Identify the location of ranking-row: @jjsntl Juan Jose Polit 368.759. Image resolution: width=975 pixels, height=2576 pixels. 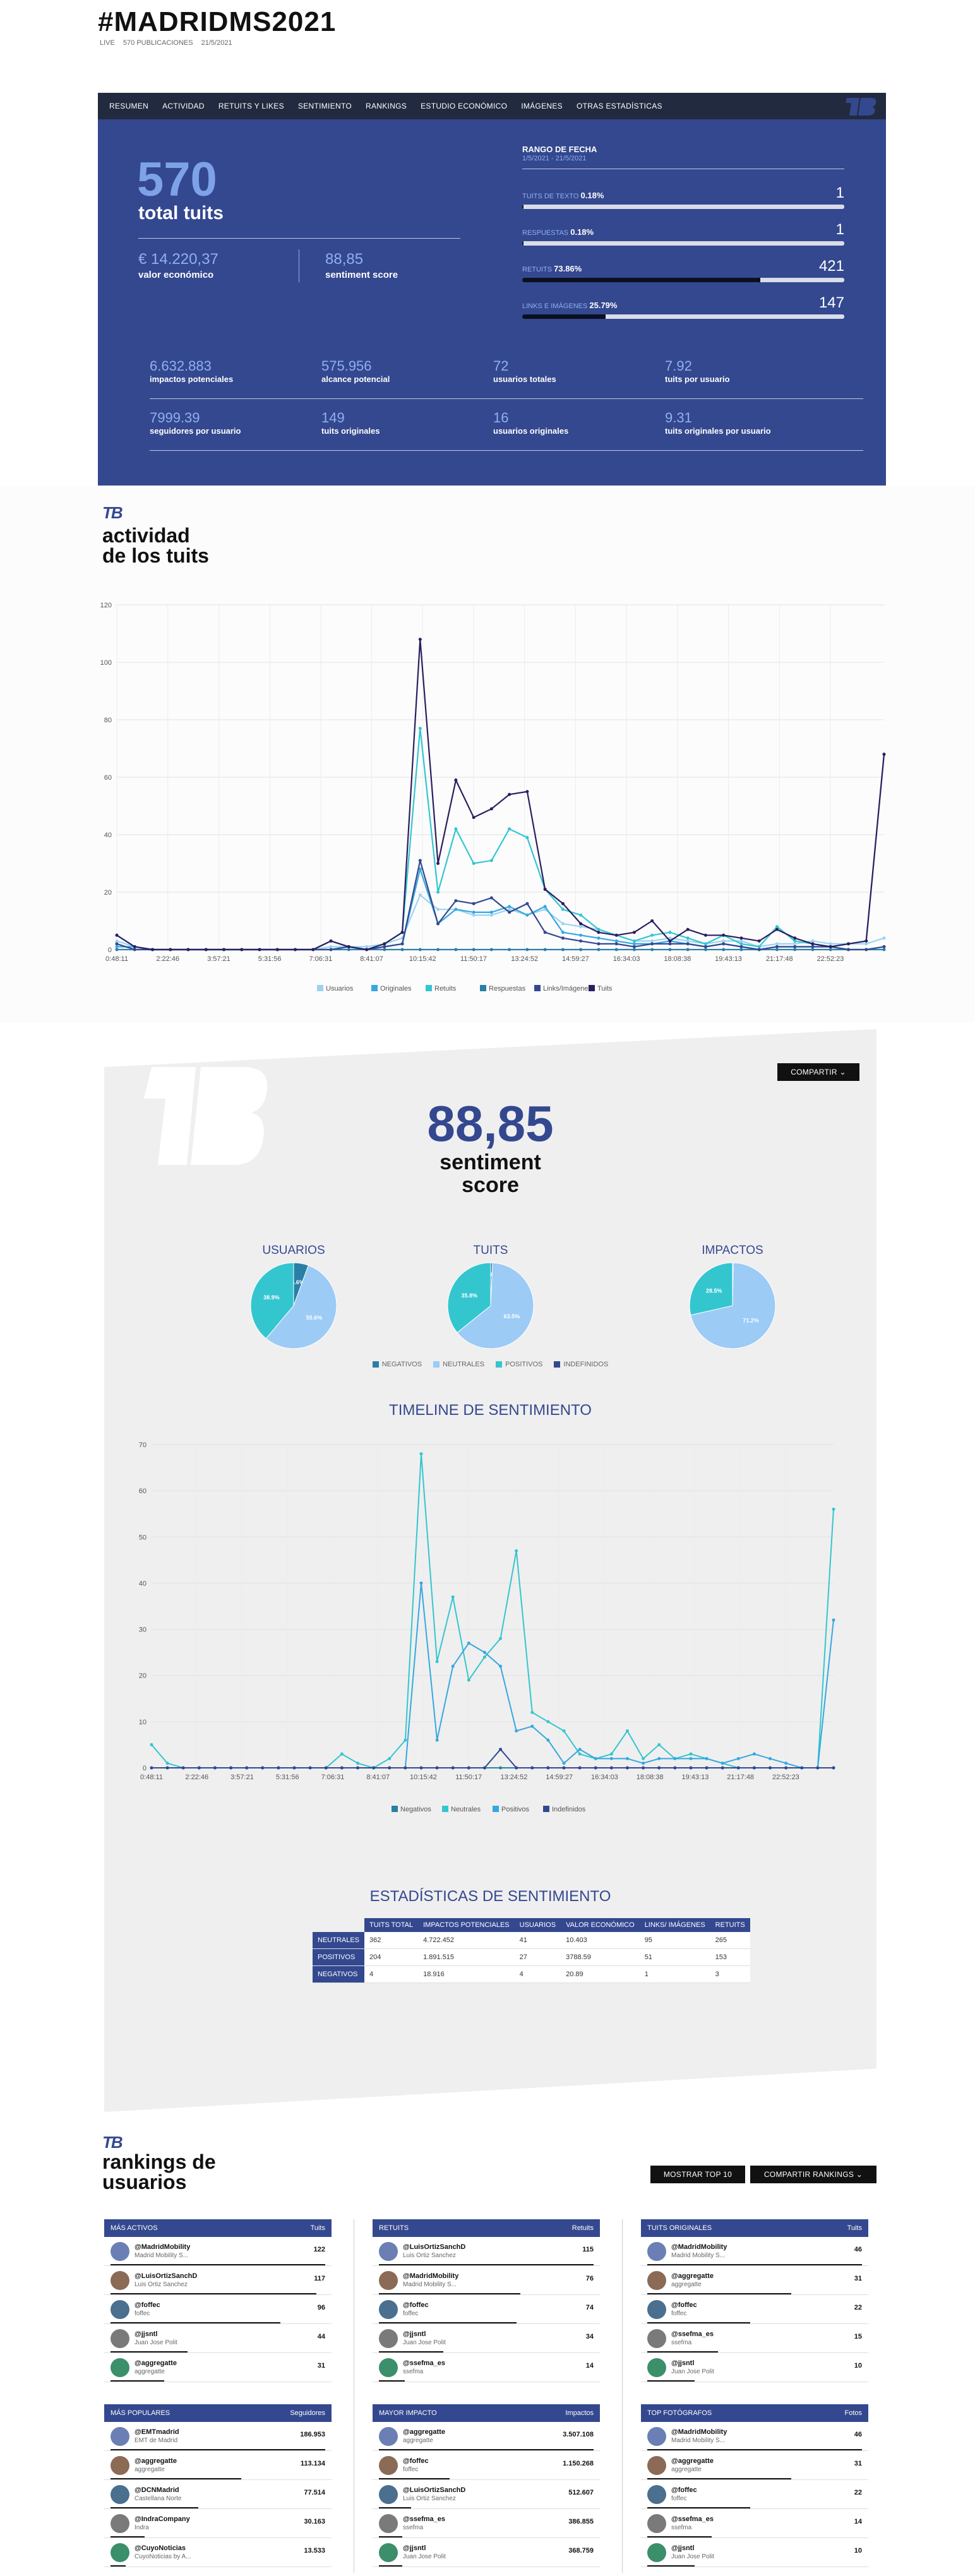
(487, 2552).